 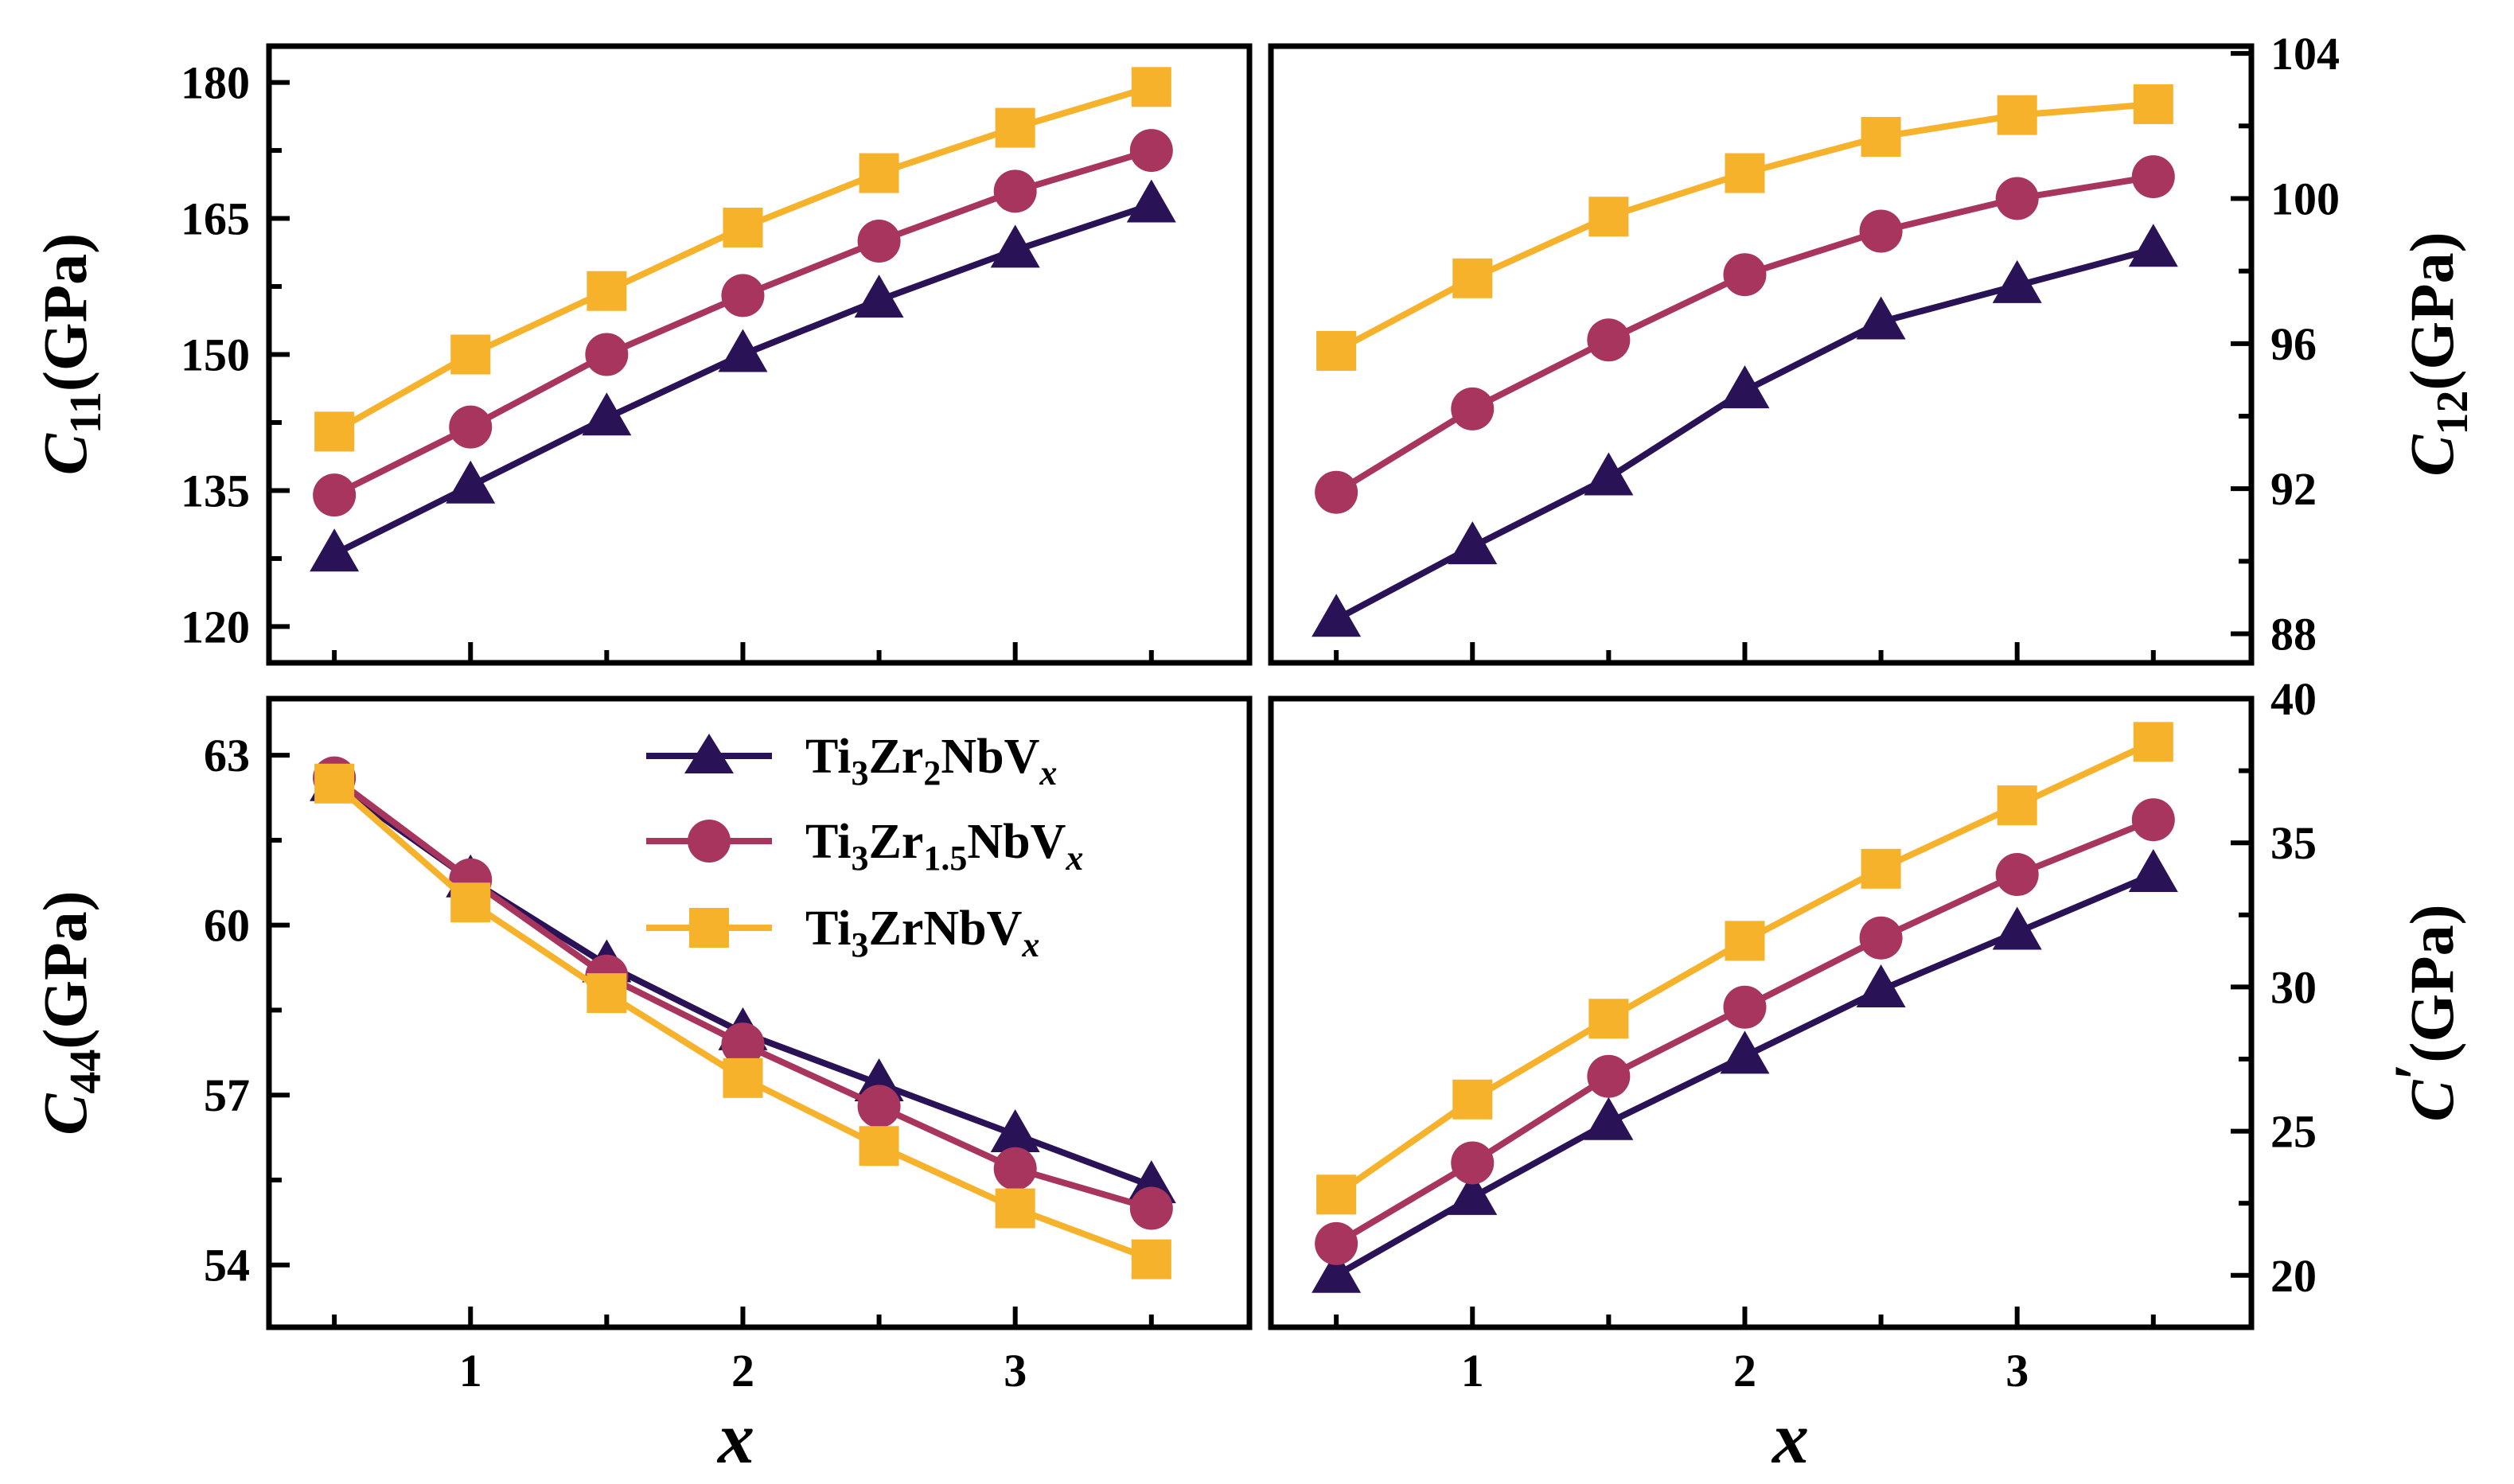 What do you see at coordinates (2293, 1132) in the screenshot?
I see `y-tick-label: 25` at bounding box center [2293, 1132].